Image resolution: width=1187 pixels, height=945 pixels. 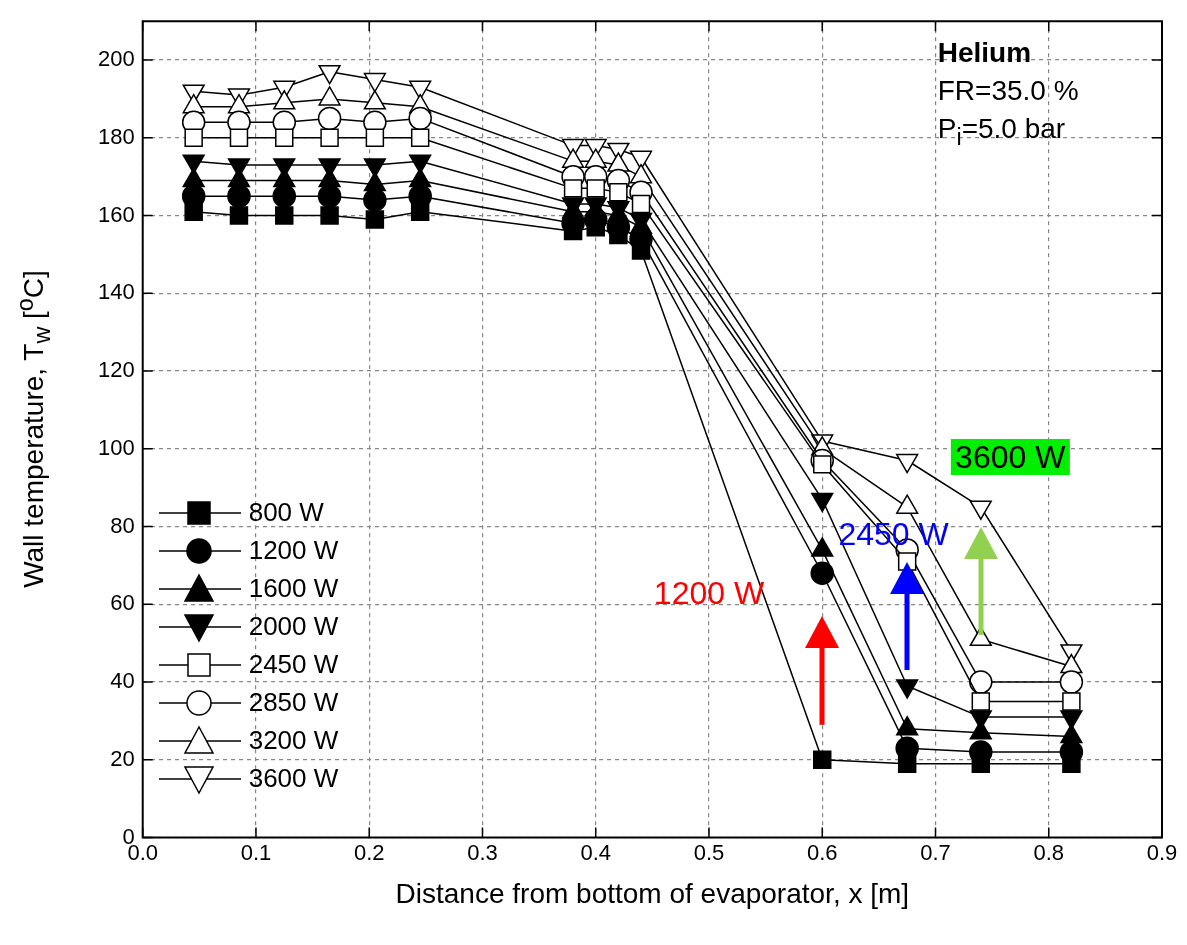 What do you see at coordinates (116, 59) in the screenshot?
I see `y-tick-label: 200` at bounding box center [116, 59].